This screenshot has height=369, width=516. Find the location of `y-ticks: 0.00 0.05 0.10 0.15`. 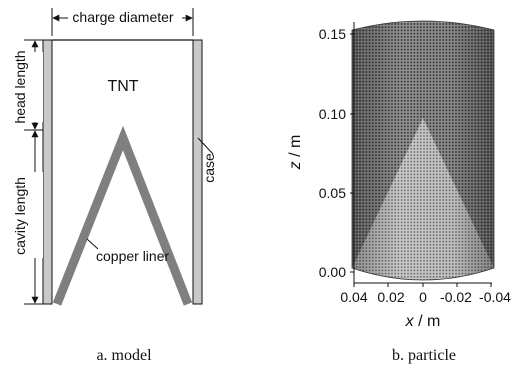

y-ticks: 0.00 0.05 0.10 0.15 is located at coordinates (336, 153).